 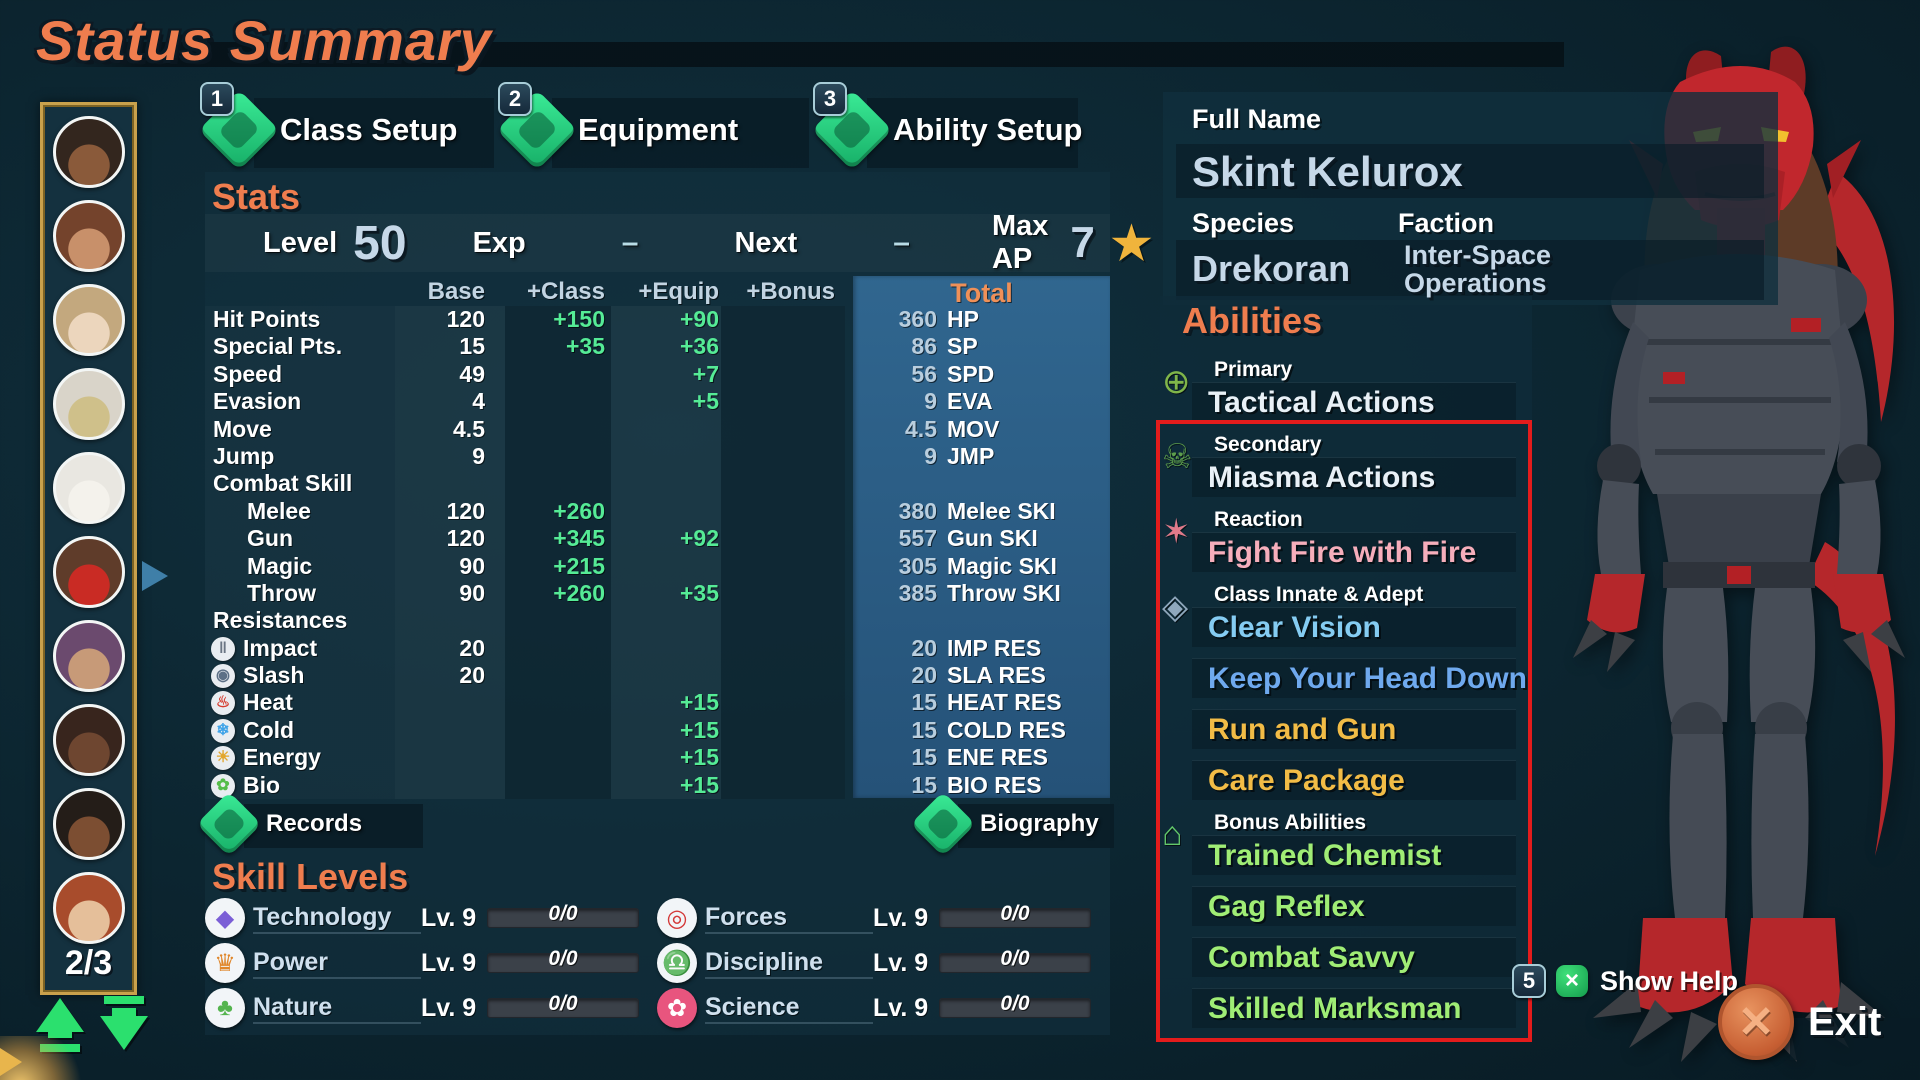 I want to click on stat-total-value: 20, so click(x=924, y=675).